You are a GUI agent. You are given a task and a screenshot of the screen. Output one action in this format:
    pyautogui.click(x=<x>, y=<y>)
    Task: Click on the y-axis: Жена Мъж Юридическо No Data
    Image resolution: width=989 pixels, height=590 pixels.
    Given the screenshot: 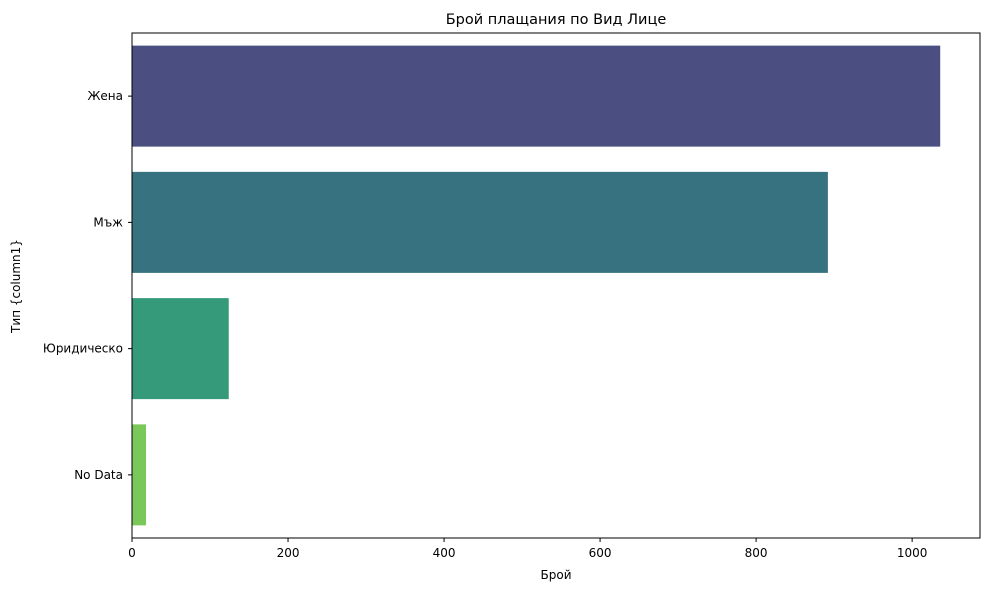 What is the action you would take?
    pyautogui.click(x=87, y=285)
    